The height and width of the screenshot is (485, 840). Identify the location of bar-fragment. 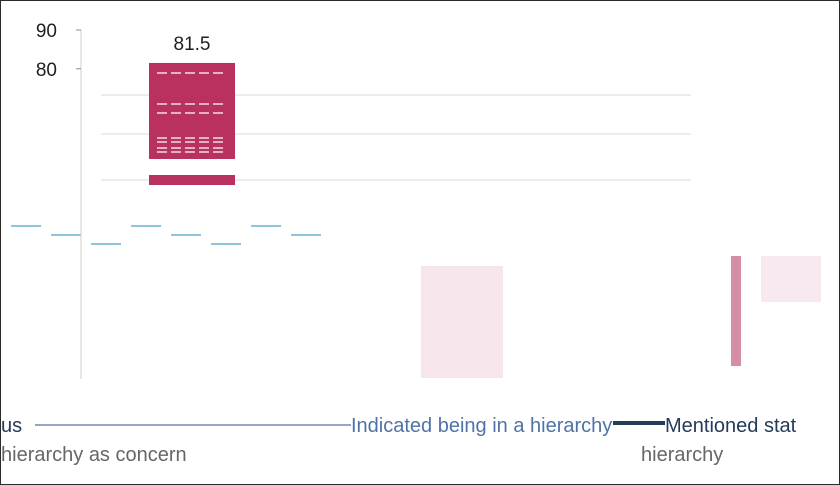
(192, 180).